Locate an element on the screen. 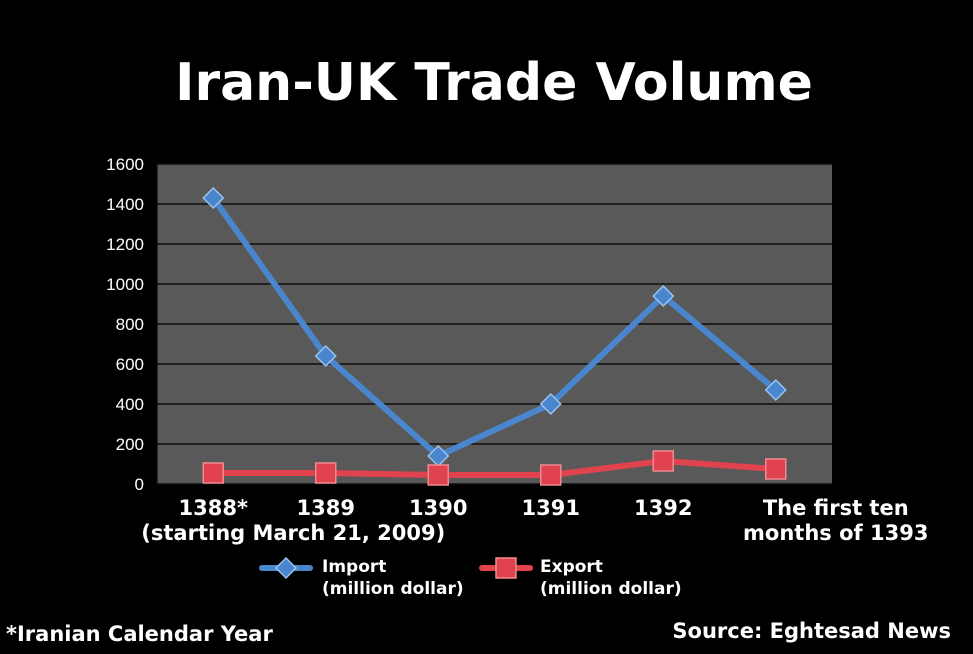  x-tick-label-line: (starting March 21, 2009) is located at coordinates (293, 533).